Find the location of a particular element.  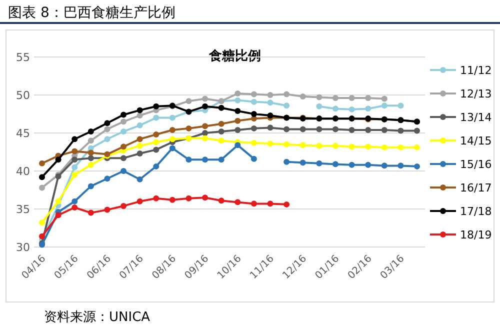

legend-label: 16/17 is located at coordinates (476, 188).